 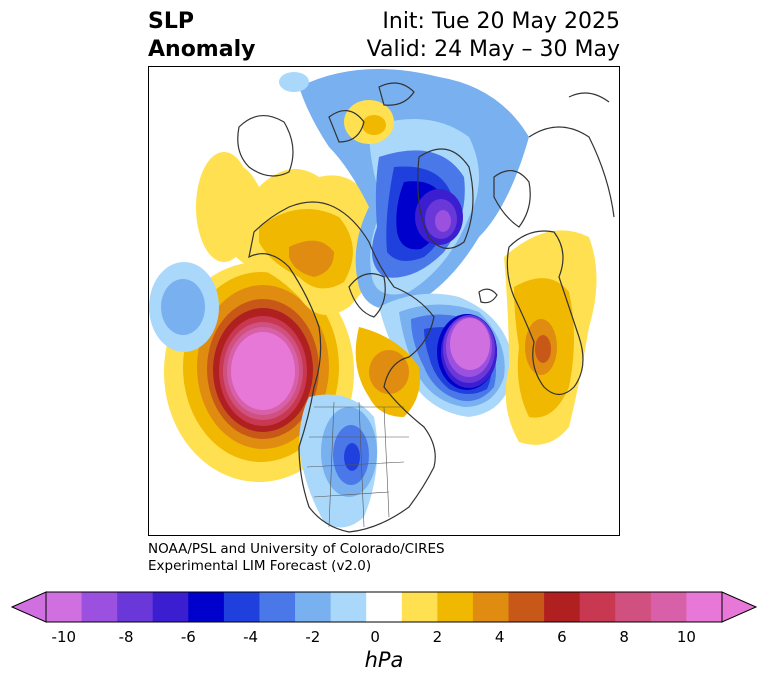 I want to click on credit-line2: Experimental LIM Forecast (v2.0), so click(x=260, y=566).